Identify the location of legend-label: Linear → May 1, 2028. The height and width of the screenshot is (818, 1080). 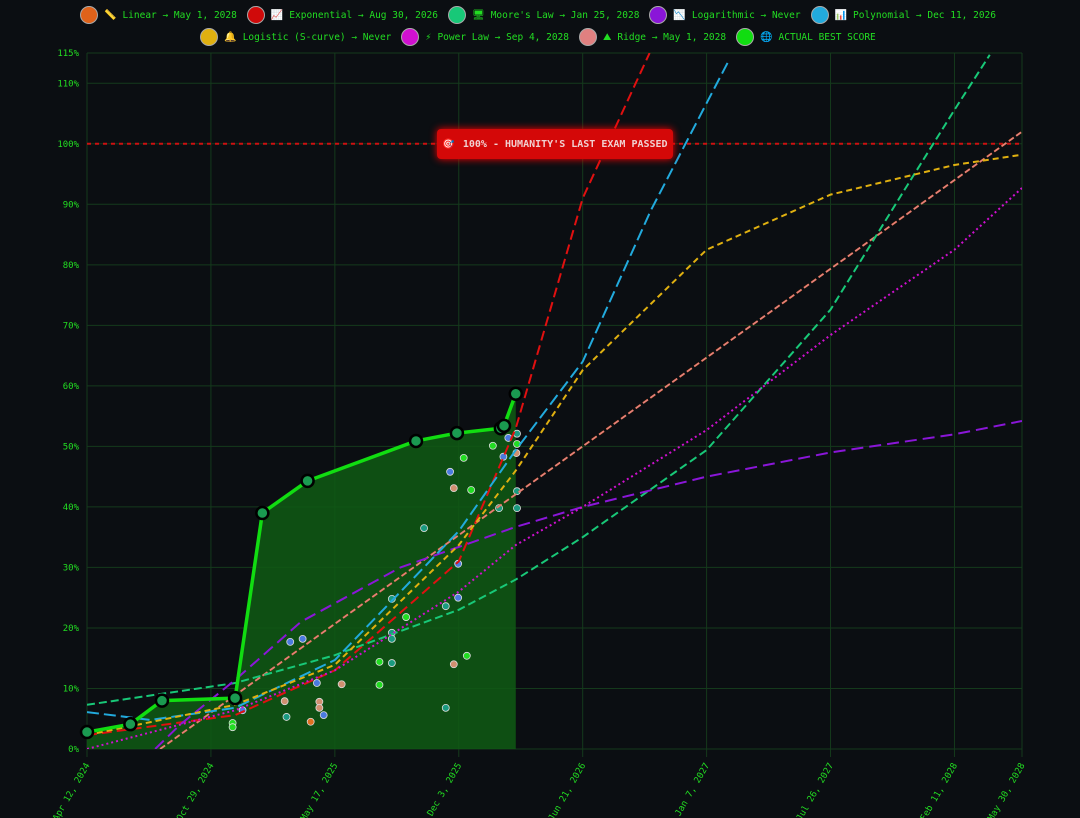
(179, 15).